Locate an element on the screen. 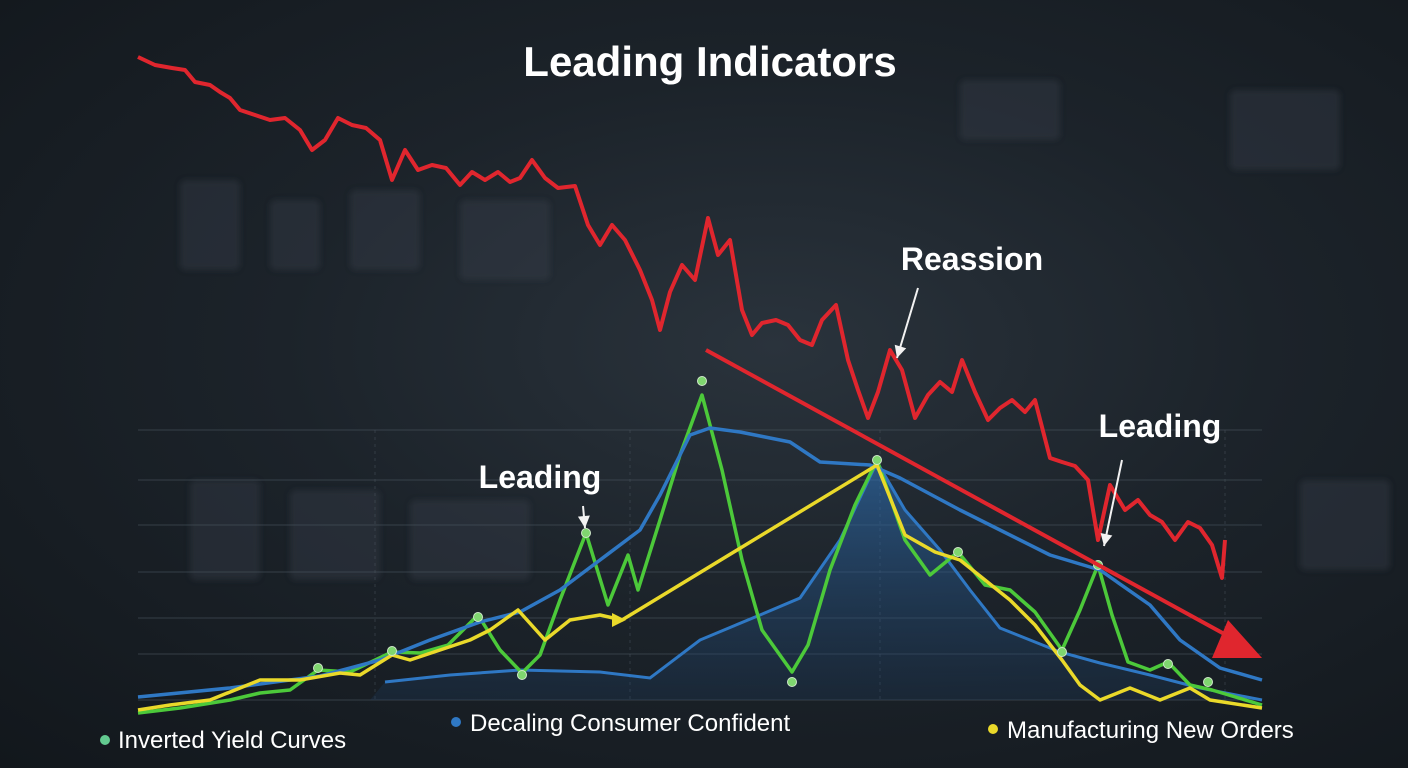 The height and width of the screenshot is (768, 1408). manufacturing-arrow-head is located at coordinates (619, 620).